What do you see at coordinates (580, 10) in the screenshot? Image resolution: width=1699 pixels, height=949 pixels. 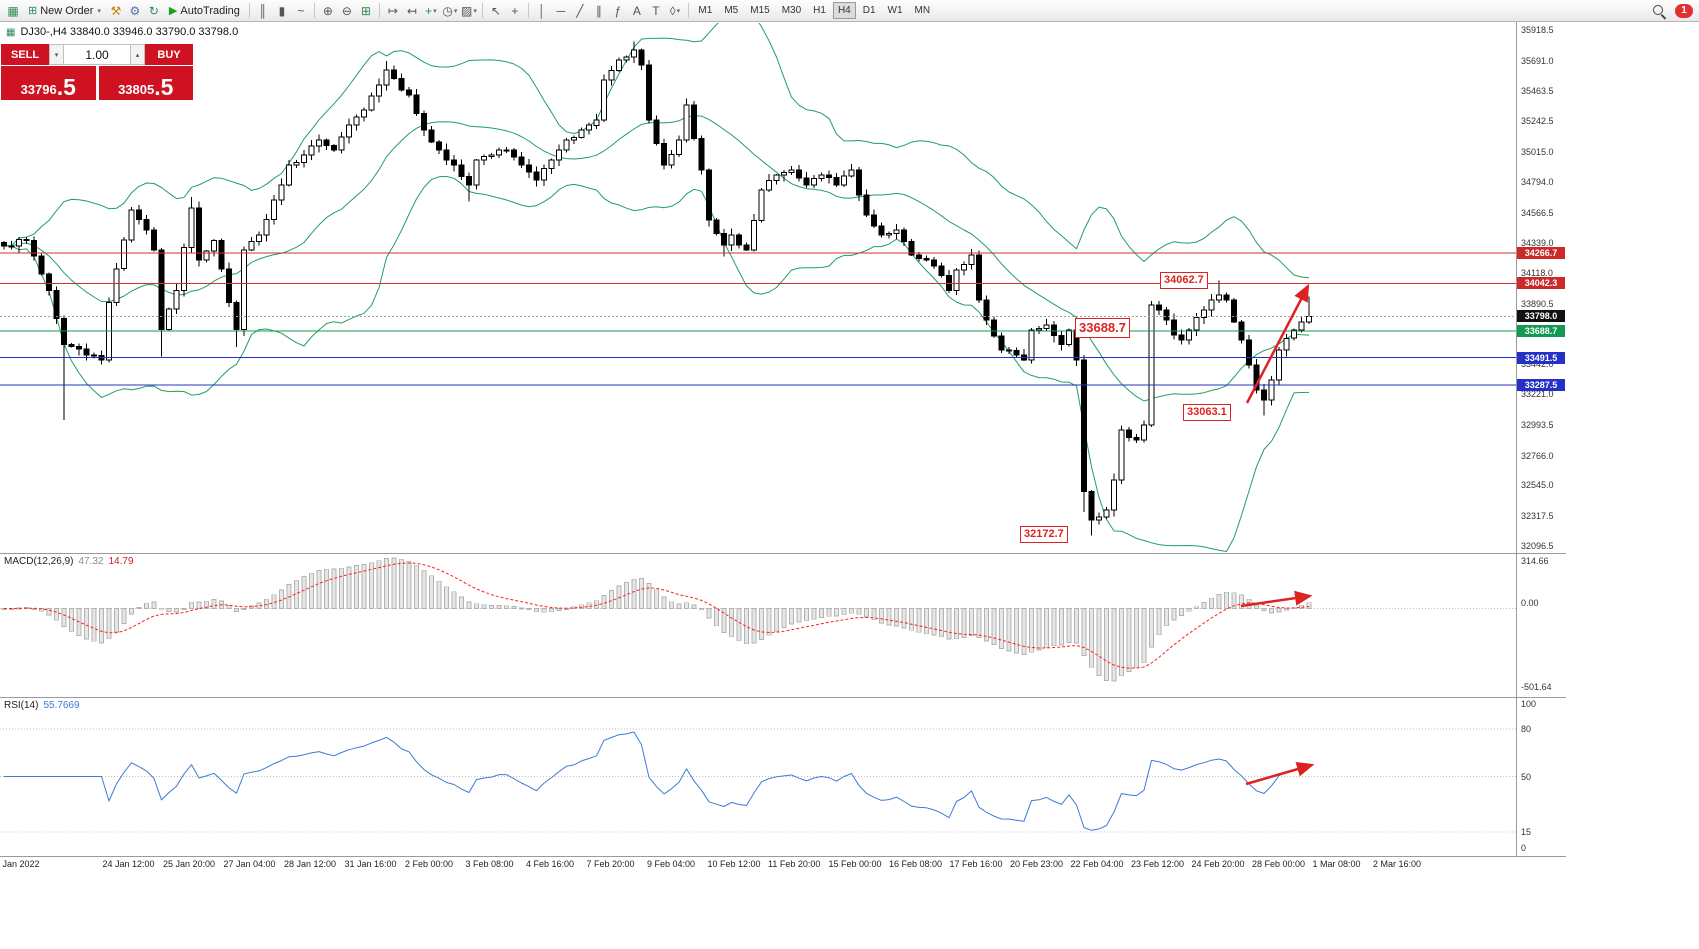 I see `trendline-icon: ╱` at bounding box center [580, 10].